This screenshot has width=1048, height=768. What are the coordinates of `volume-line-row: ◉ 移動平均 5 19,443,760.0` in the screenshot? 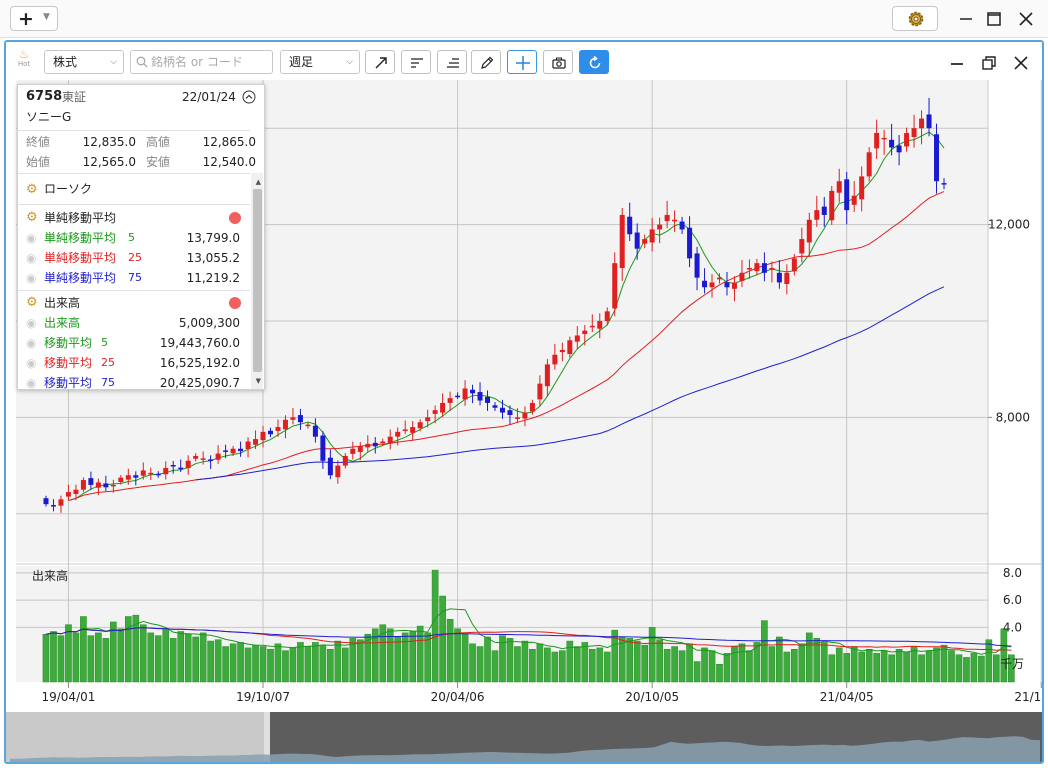 It's located at (141, 343).